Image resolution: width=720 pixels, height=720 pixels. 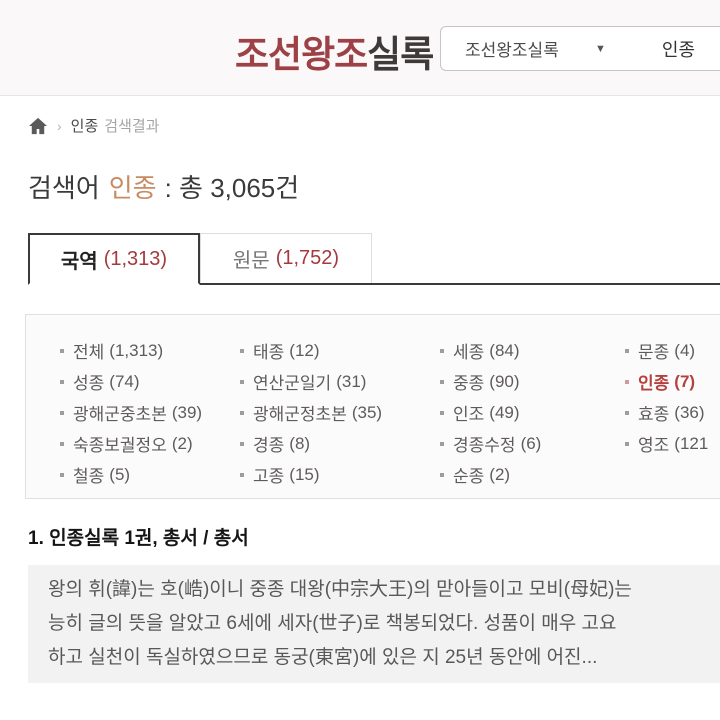 What do you see at coordinates (135, 258) in the screenshot?
I see `tab-count: (1,313)` at bounding box center [135, 258].